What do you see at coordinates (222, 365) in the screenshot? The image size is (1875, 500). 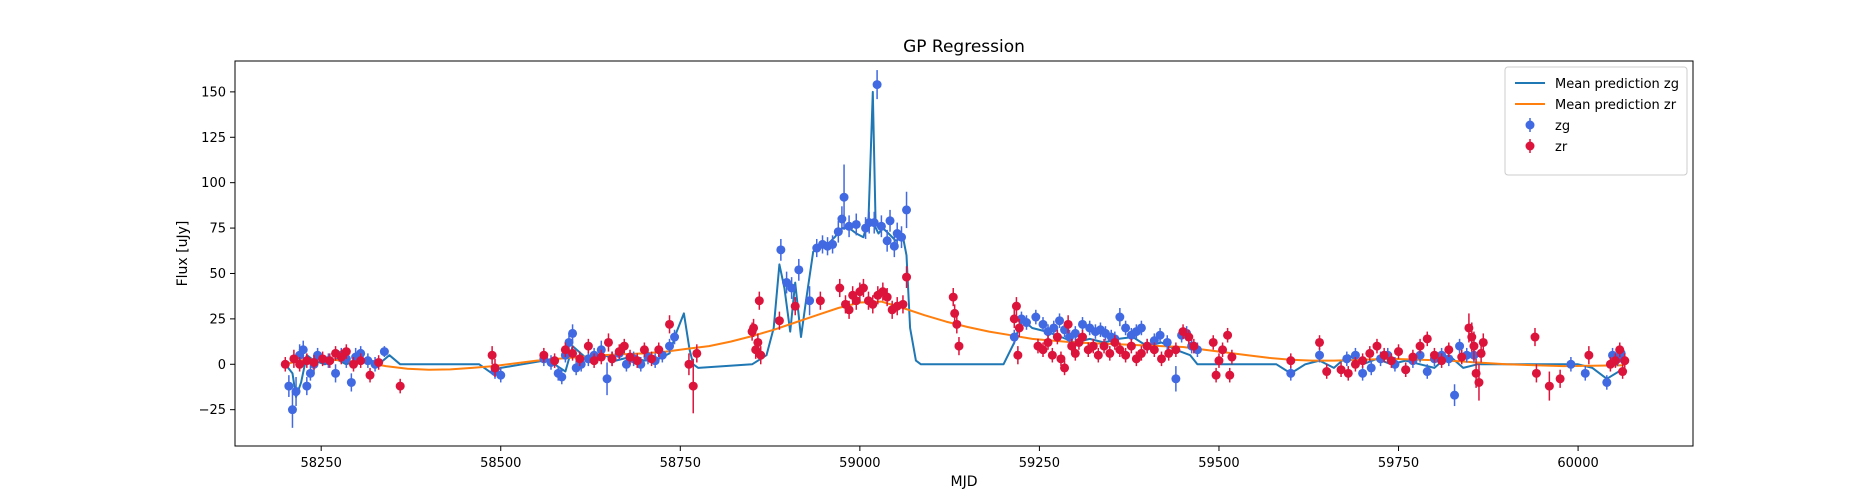 I see `y-tick-label: 0` at bounding box center [222, 365].